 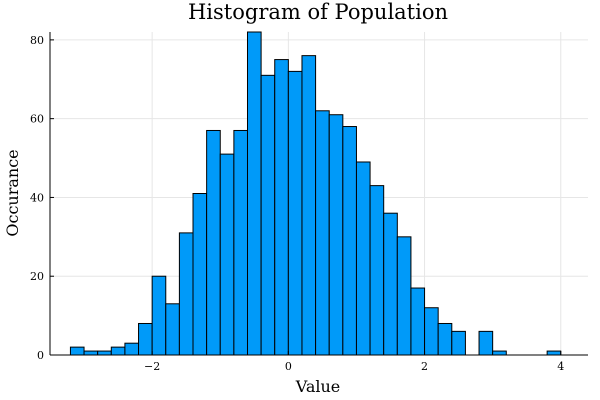 I want to click on y-tick-label-1: 20, so click(x=37, y=276).